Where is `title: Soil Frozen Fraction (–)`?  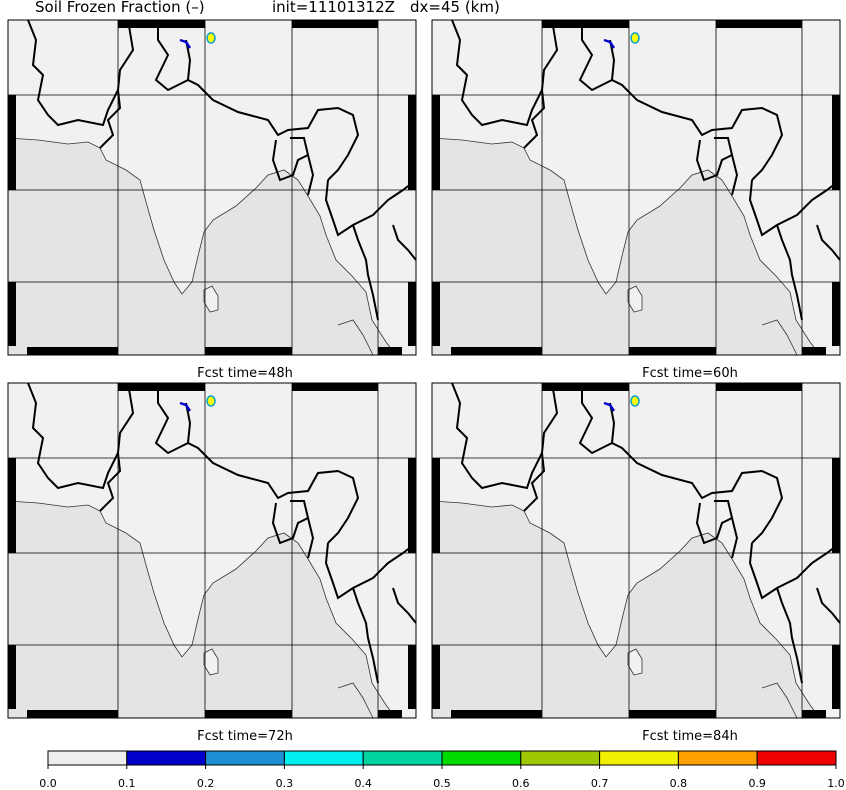
title: Soil Frozen Fraction (–) is located at coordinates (120, 8).